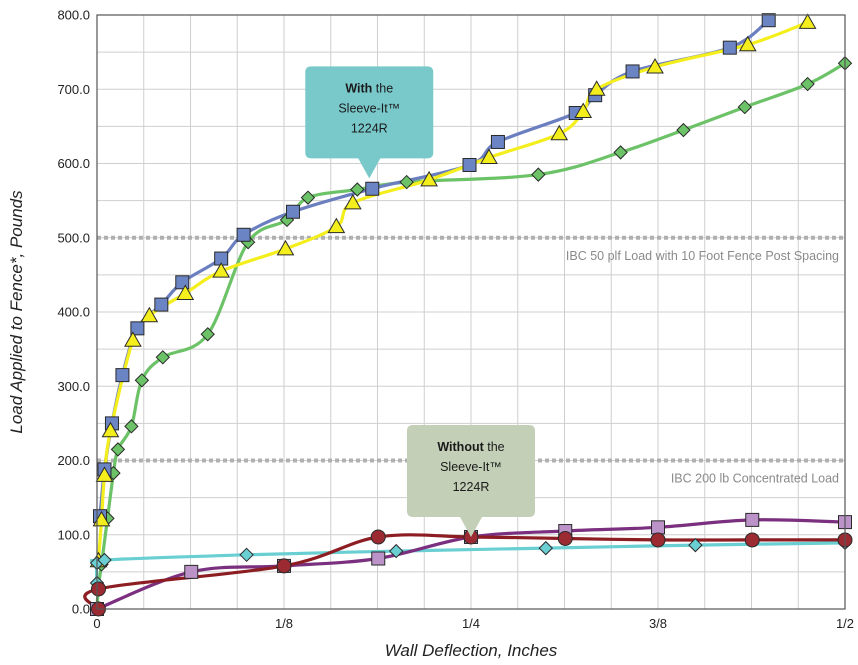 The width and height of the screenshot is (858, 665). Describe the element at coordinates (73, 534) in the screenshot. I see `y-tick-label: 100.0` at that location.